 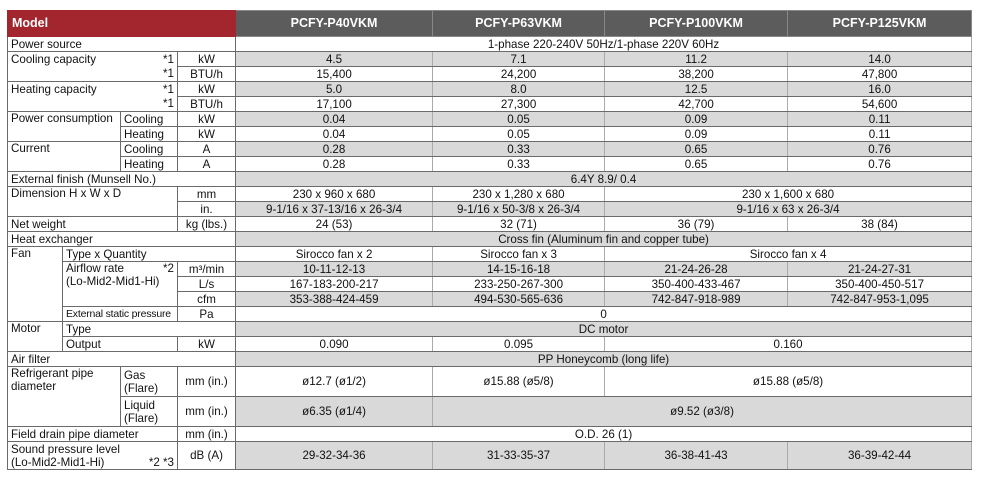 What do you see at coordinates (519, 224) in the screenshot?
I see `value: 32 (71)` at bounding box center [519, 224].